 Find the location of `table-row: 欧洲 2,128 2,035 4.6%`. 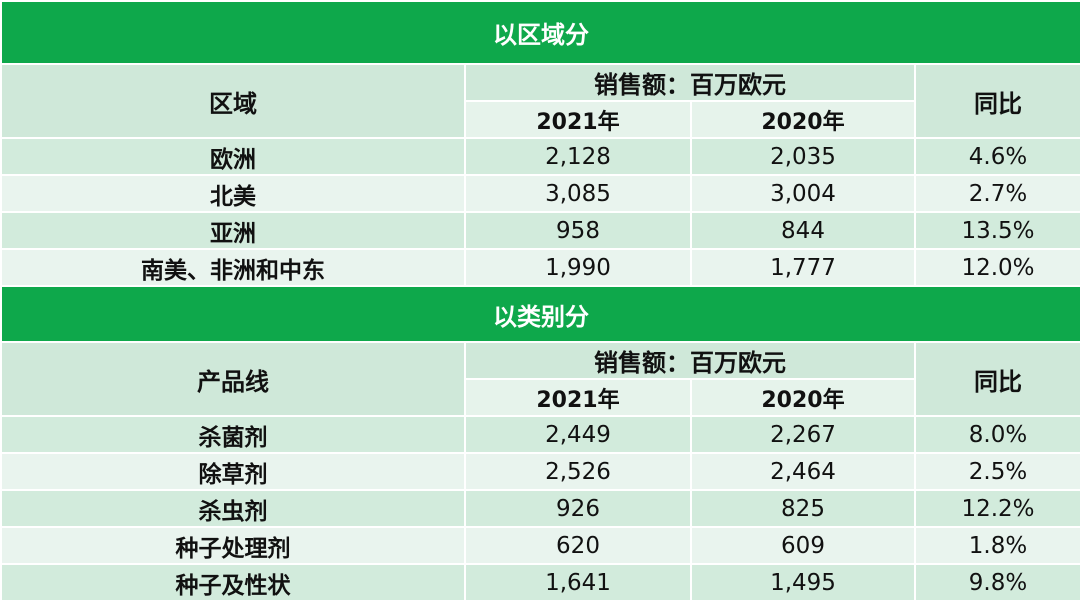

table-row: 欧洲 2,128 2,035 4.6% is located at coordinates (540, 156).